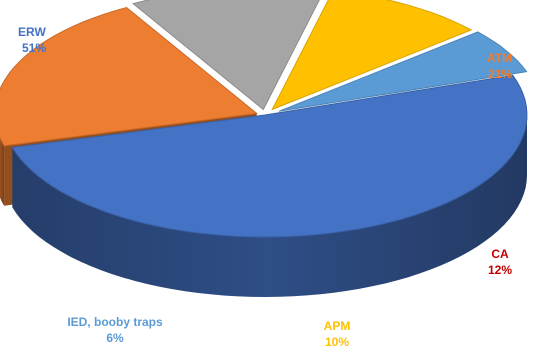  I want to click on data-label-atm: ATM 21%, so click(499, 66).